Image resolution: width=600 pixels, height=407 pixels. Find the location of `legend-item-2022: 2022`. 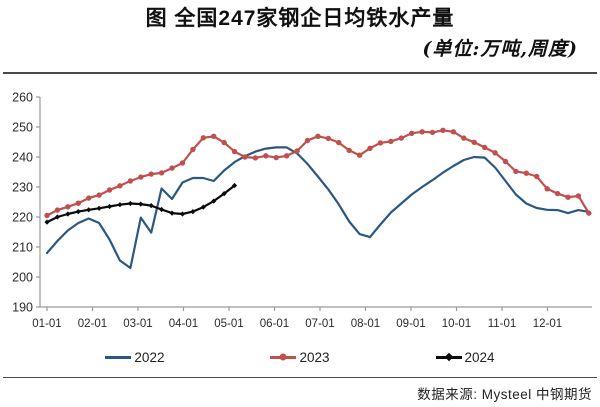

legend-item-2022: 2022 is located at coordinates (134, 357).